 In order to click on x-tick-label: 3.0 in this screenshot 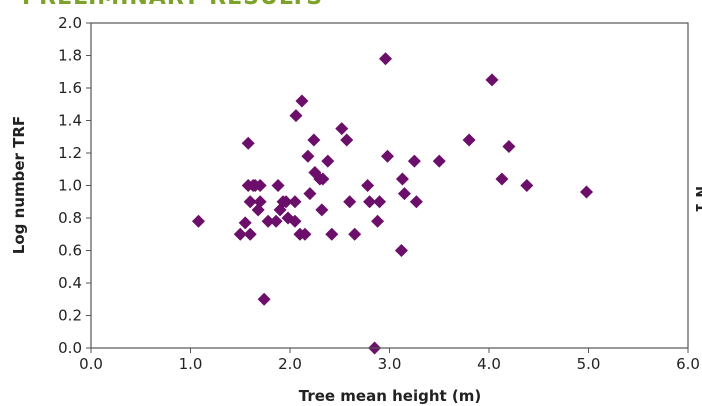, I will do `click(390, 364)`.